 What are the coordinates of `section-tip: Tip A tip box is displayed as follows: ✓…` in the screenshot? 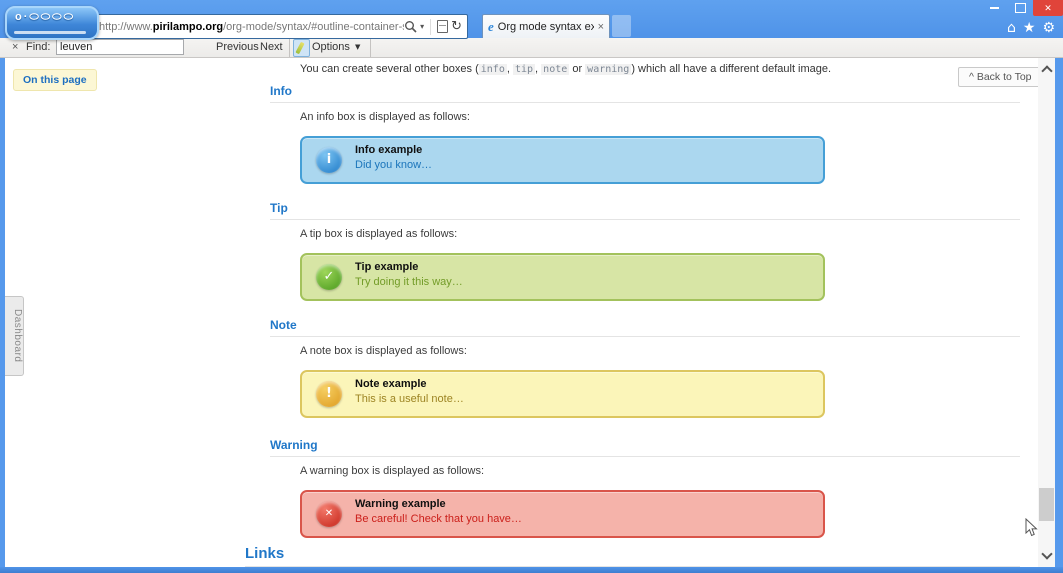 It's located at (645, 251).